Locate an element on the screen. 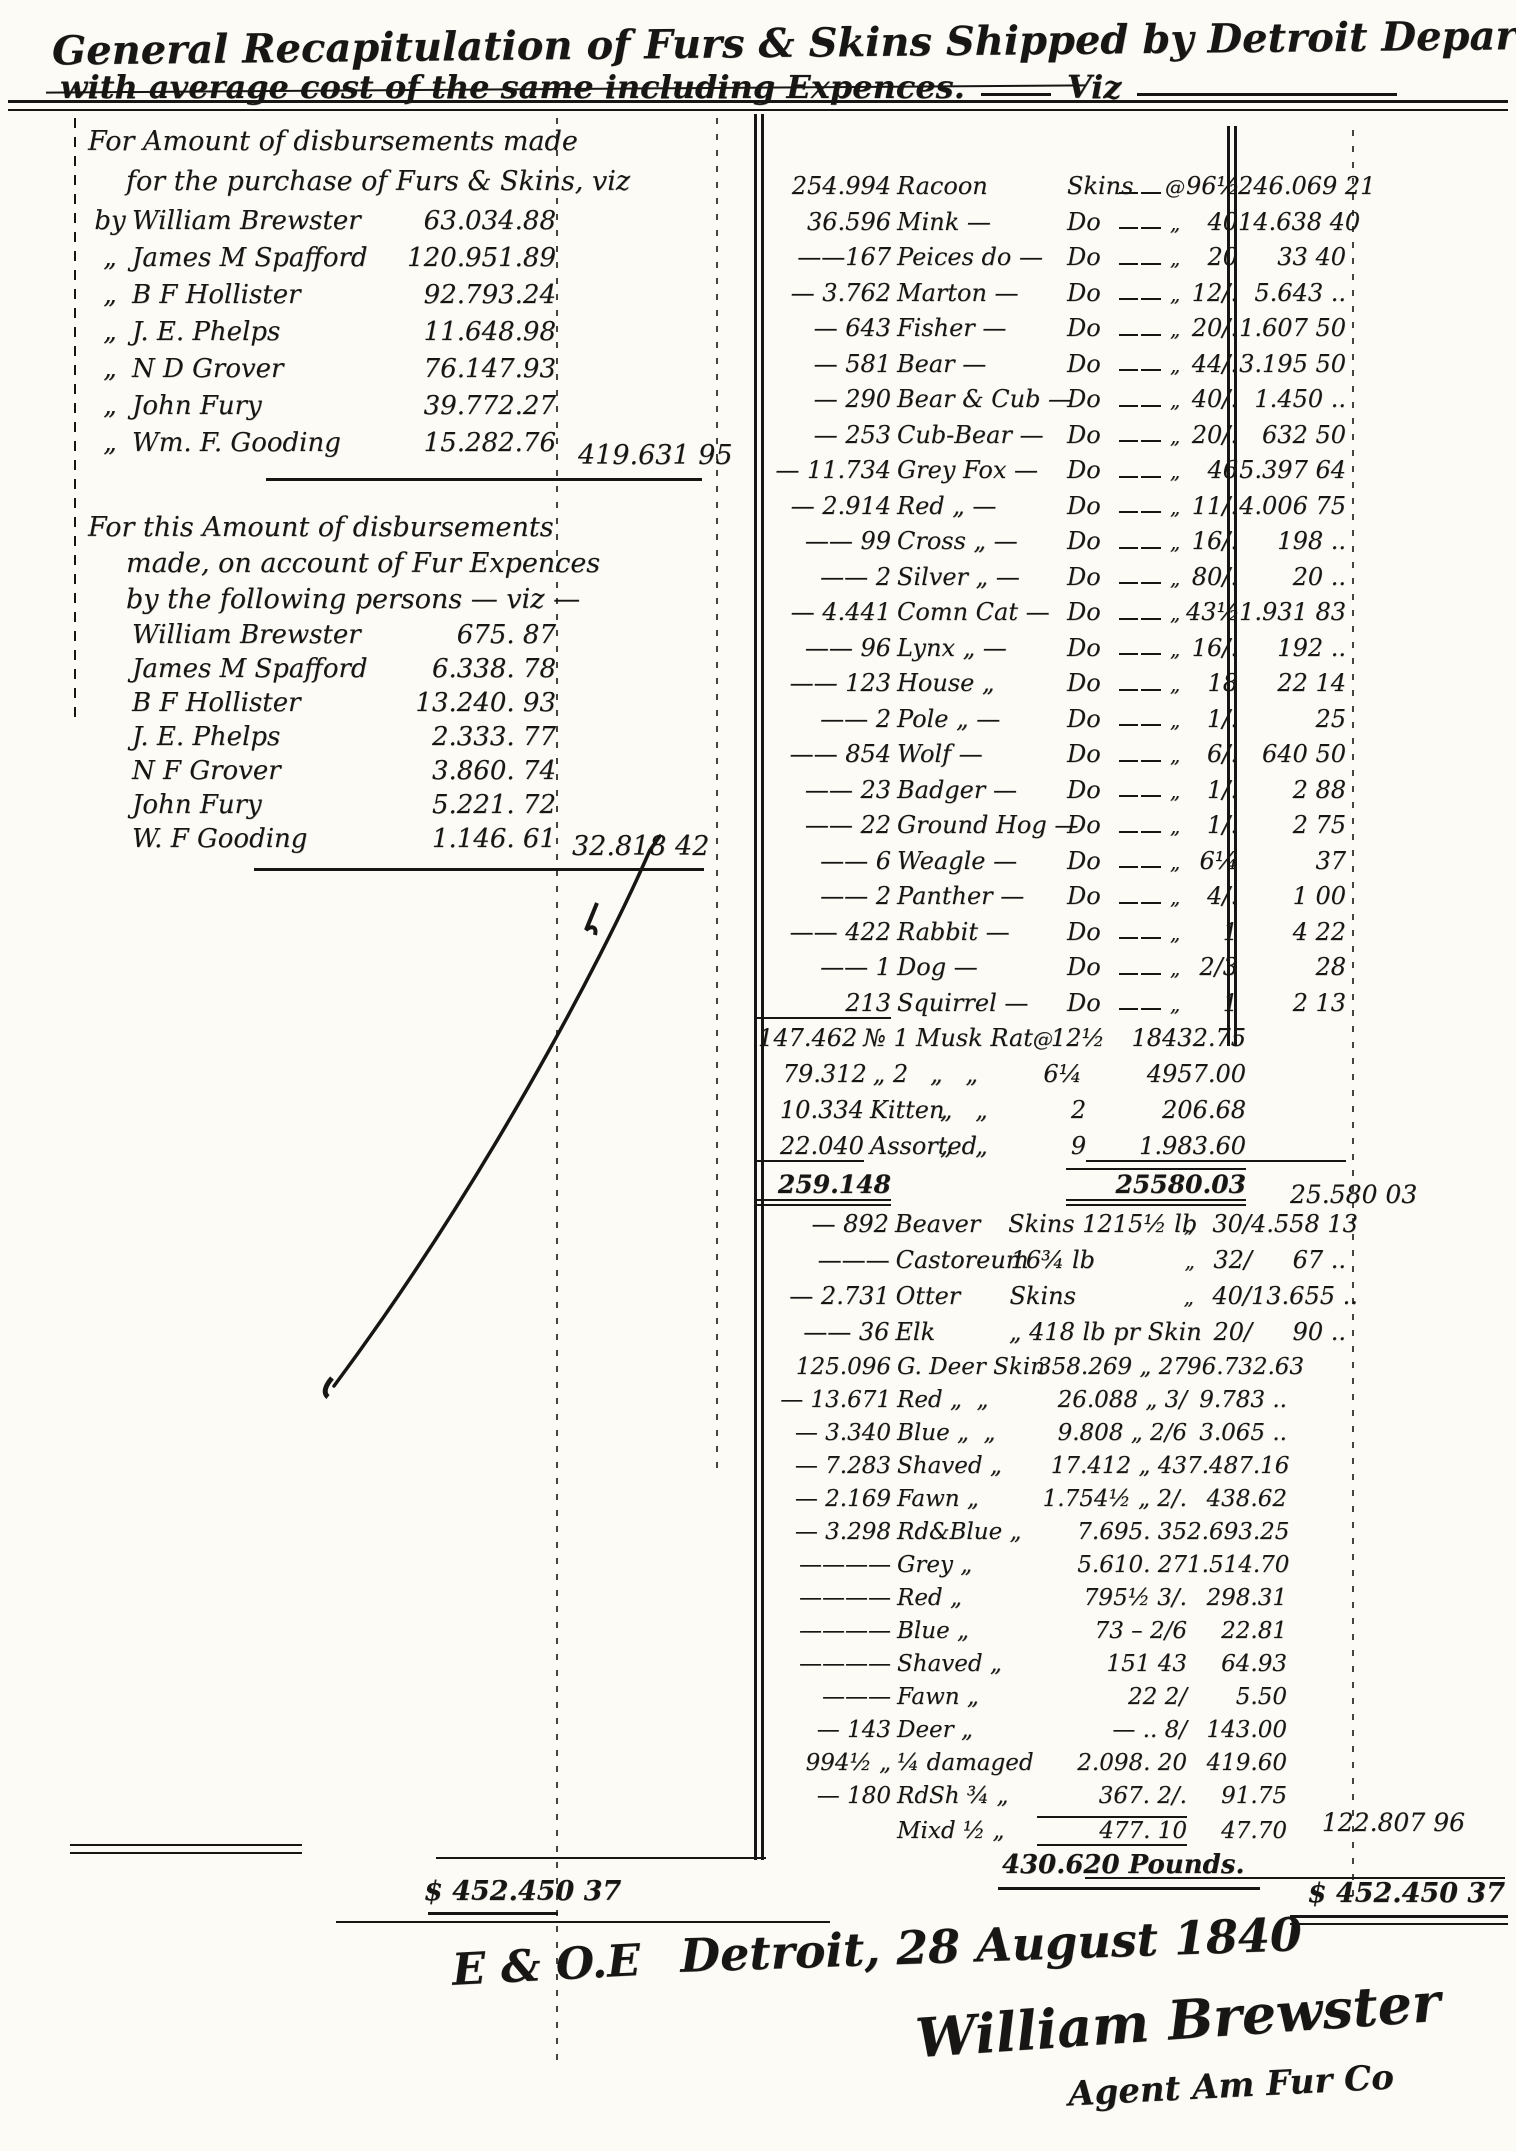  amount-cell: 90 .. is located at coordinates (1319, 1332).